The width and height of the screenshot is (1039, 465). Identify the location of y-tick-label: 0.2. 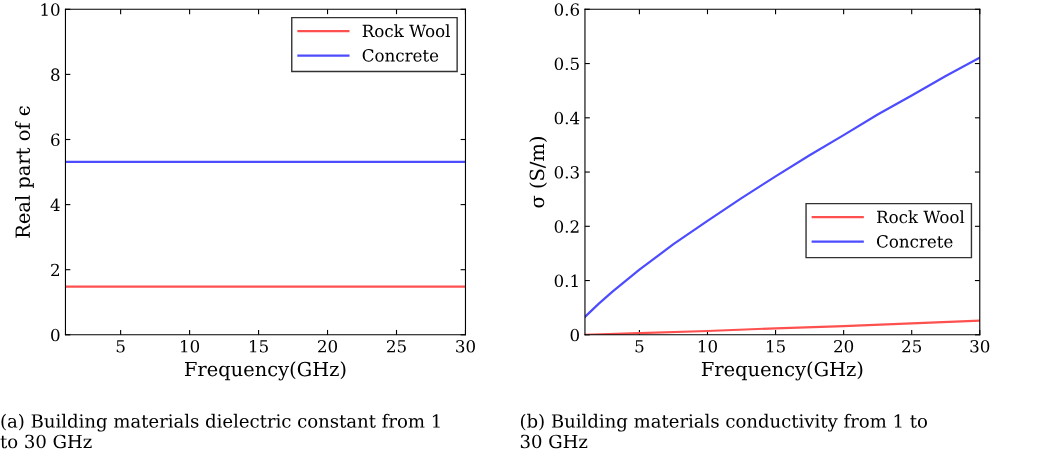
(566, 226).